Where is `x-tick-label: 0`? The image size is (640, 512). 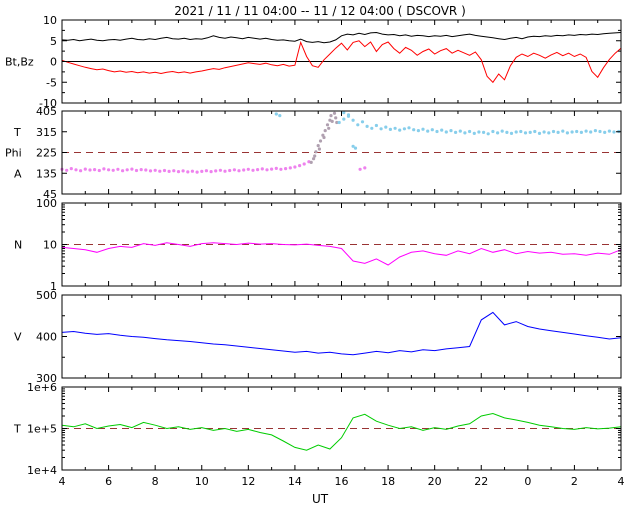
x-tick-label: 0 is located at coordinates (527, 481).